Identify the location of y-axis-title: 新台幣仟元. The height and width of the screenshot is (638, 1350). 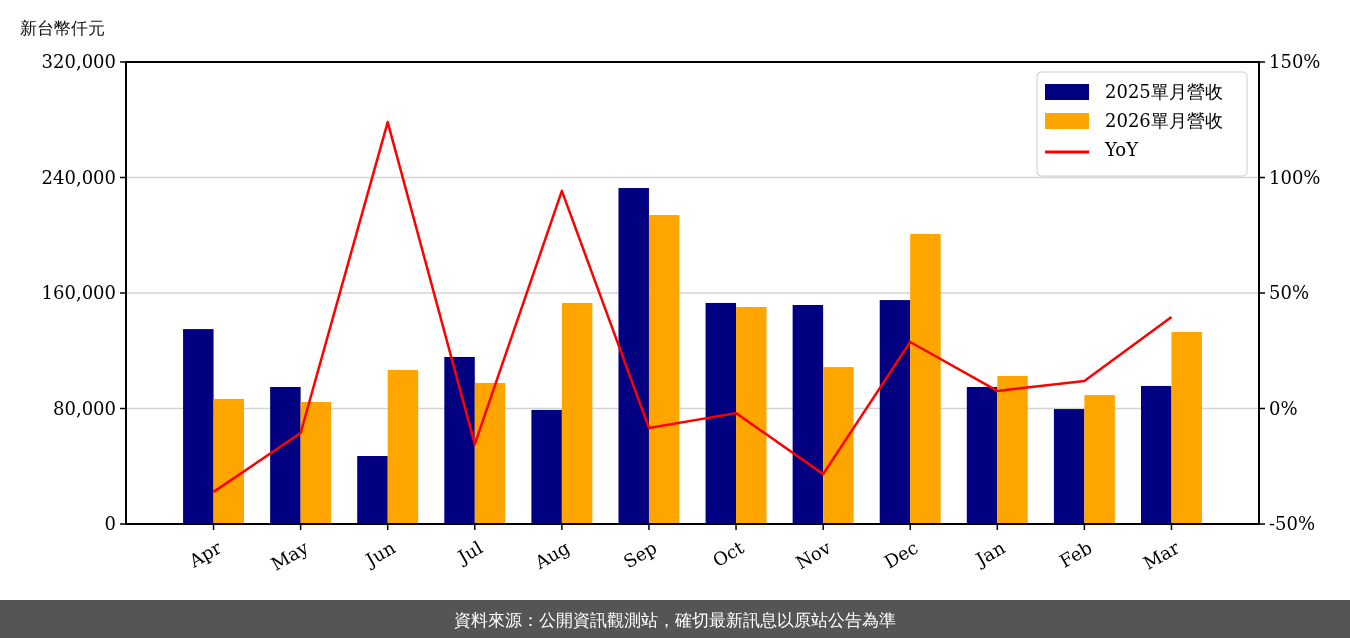
(62, 28).